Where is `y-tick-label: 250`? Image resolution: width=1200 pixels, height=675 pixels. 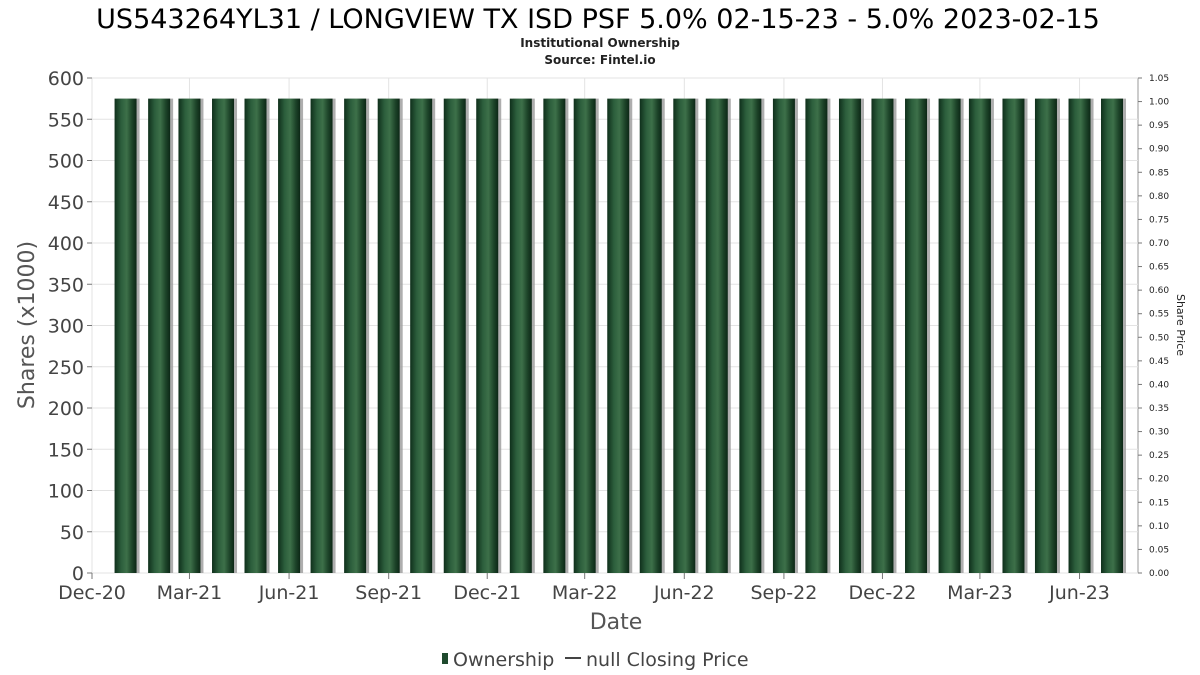
y-tick-label: 250 is located at coordinates (66, 368).